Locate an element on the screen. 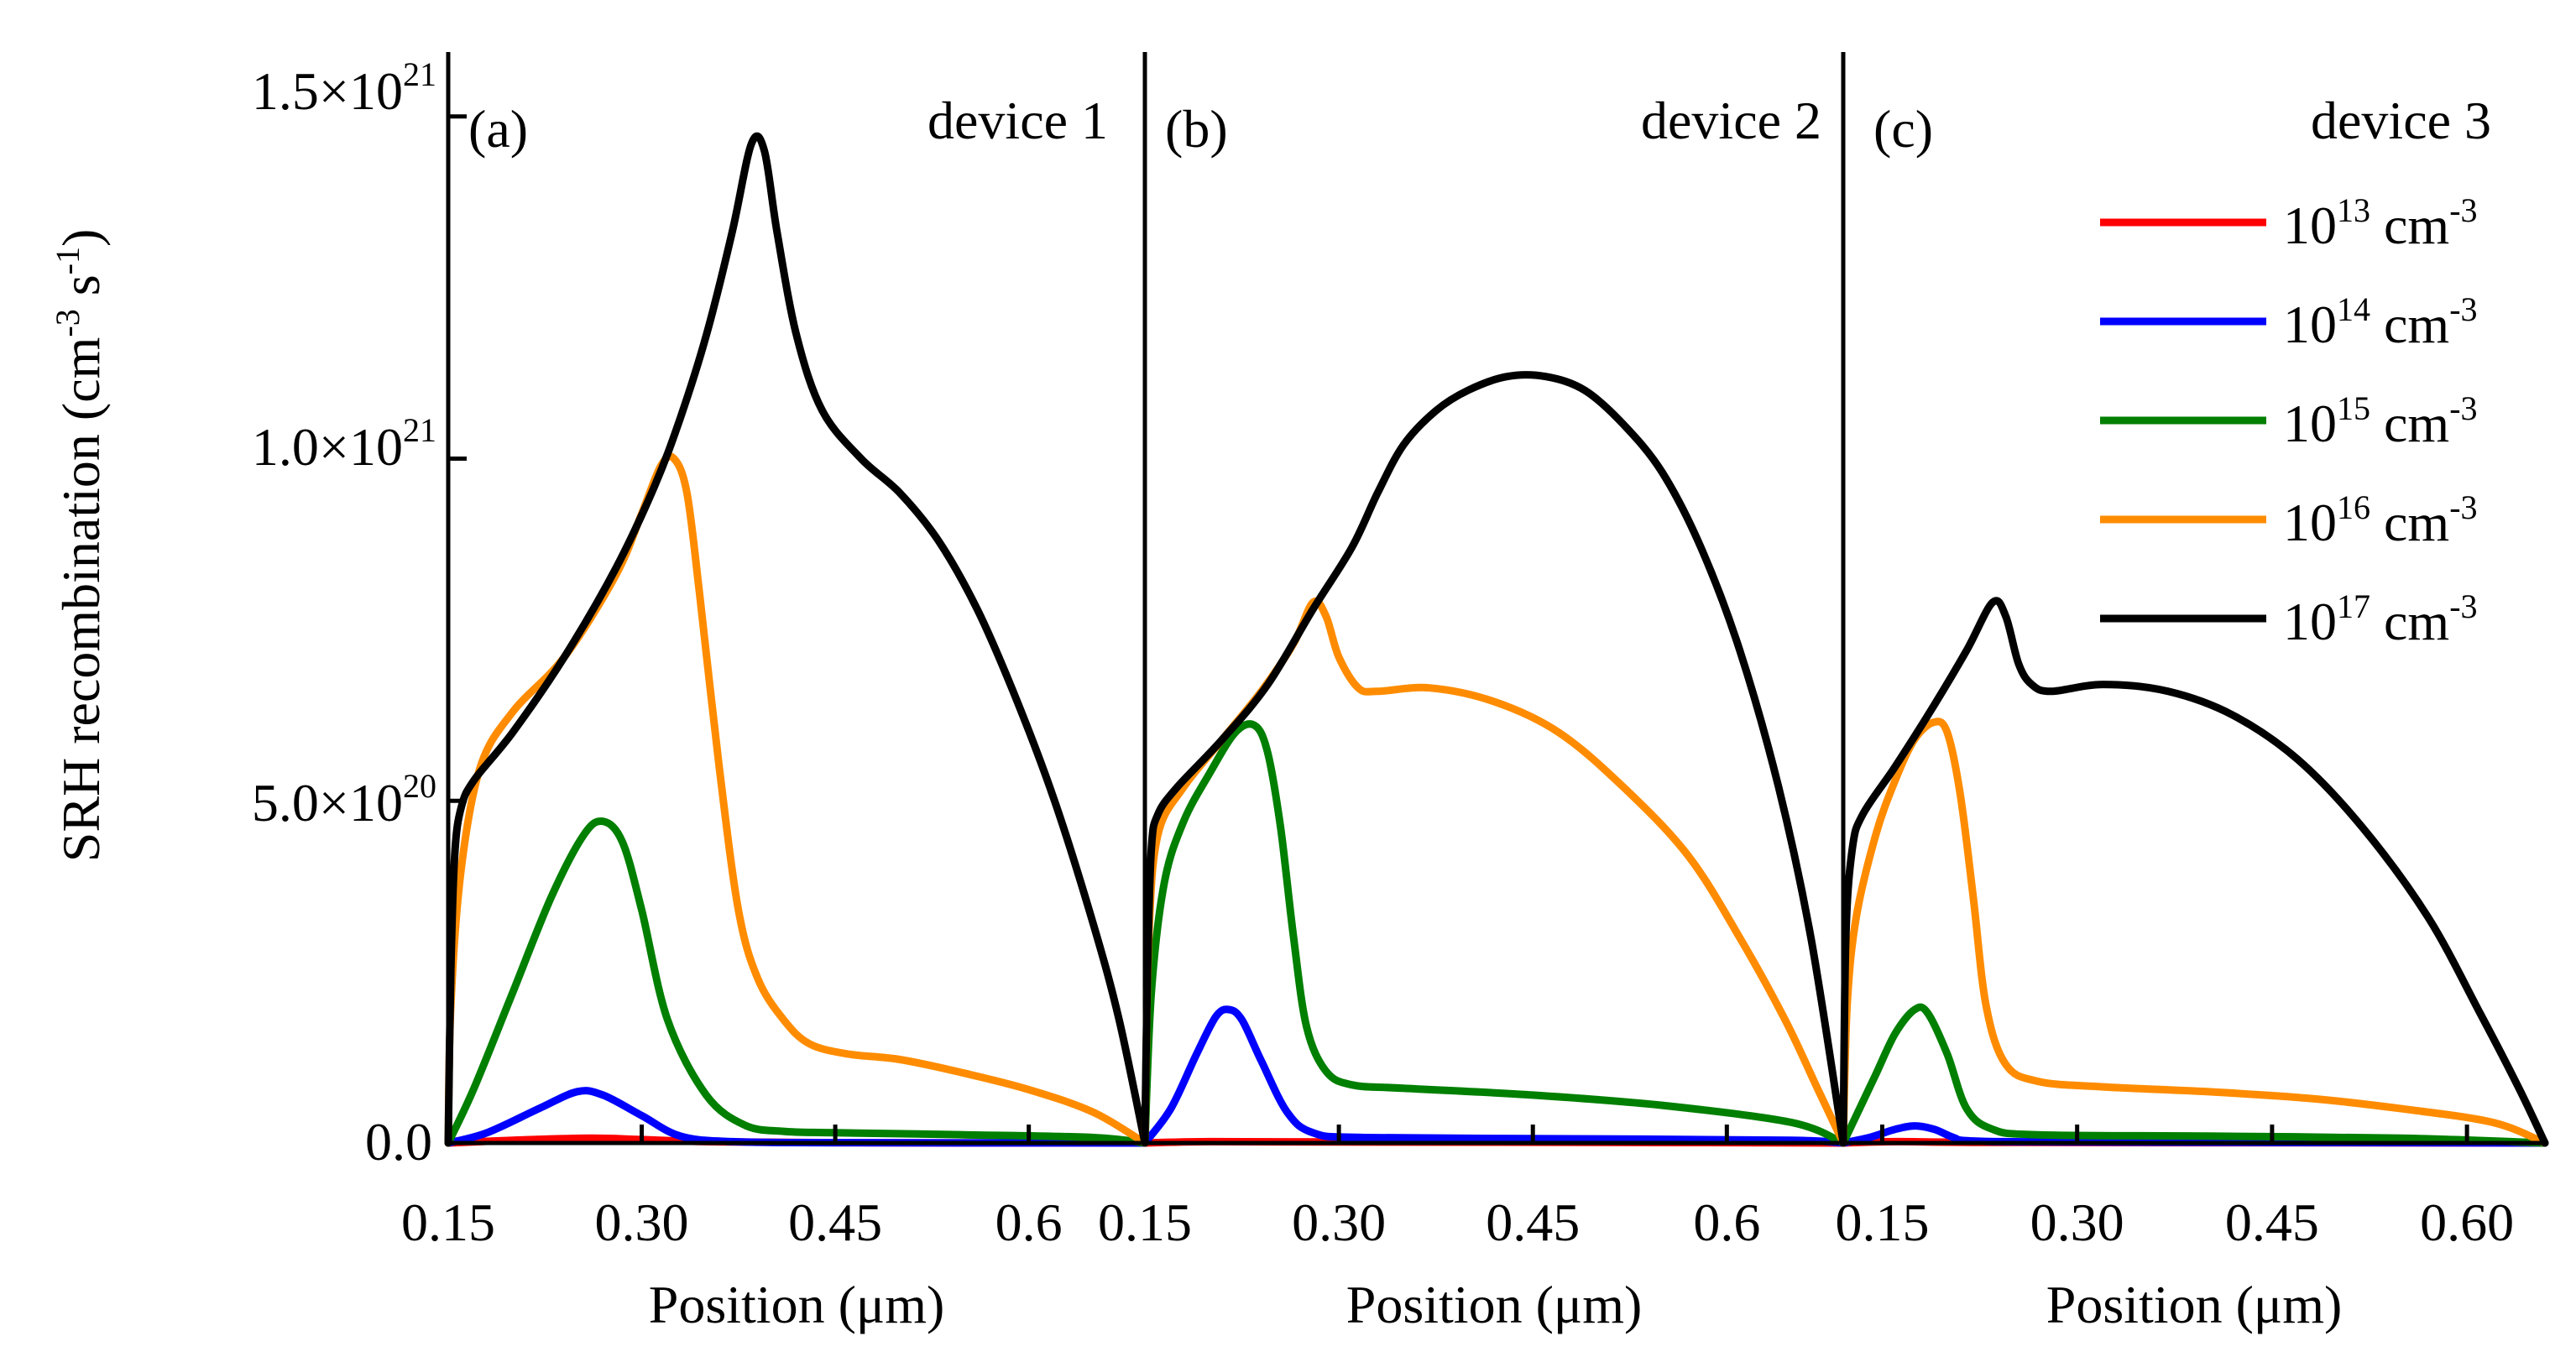 This screenshot has width=2576, height=1357. panel-c-series-1e17 is located at coordinates (2194, 872).